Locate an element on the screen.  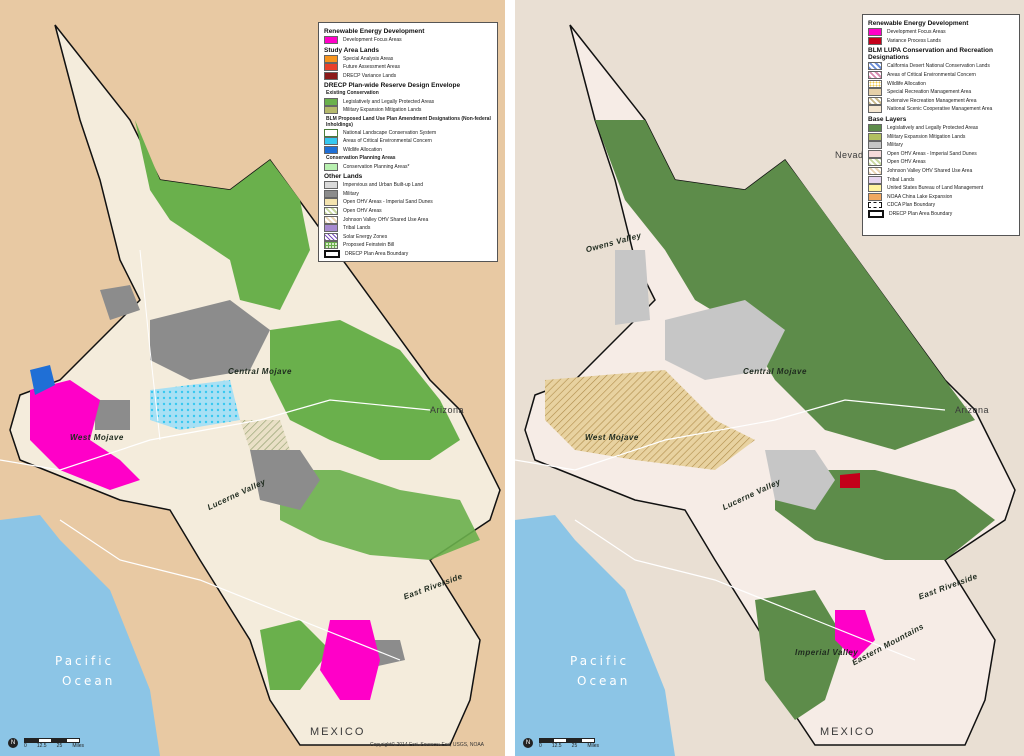
legend-item-label: Impervious and Urban Built-up Land is located at coordinates (383, 185).